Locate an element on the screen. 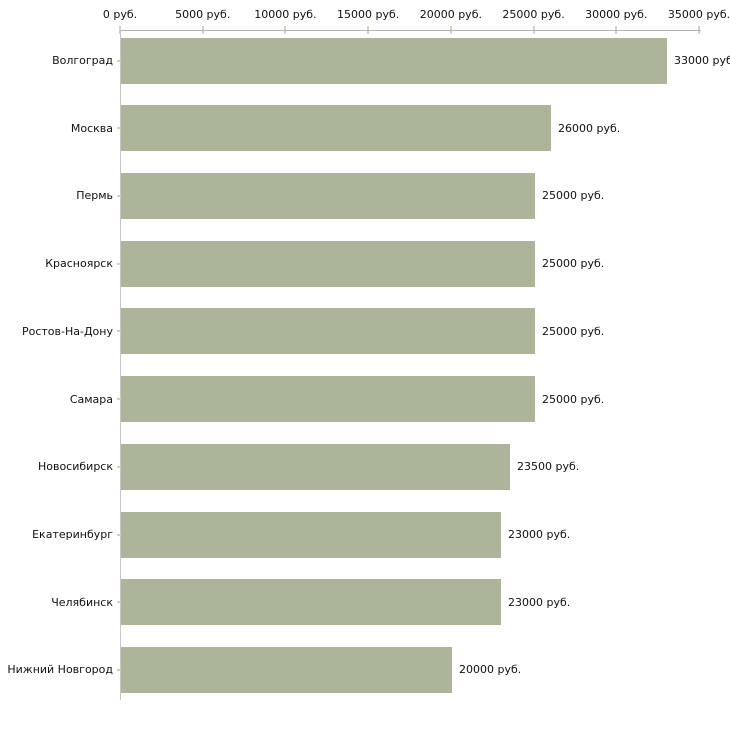 The height and width of the screenshot is (730, 730). category-label: Екатеринбург is located at coordinates (72, 535).